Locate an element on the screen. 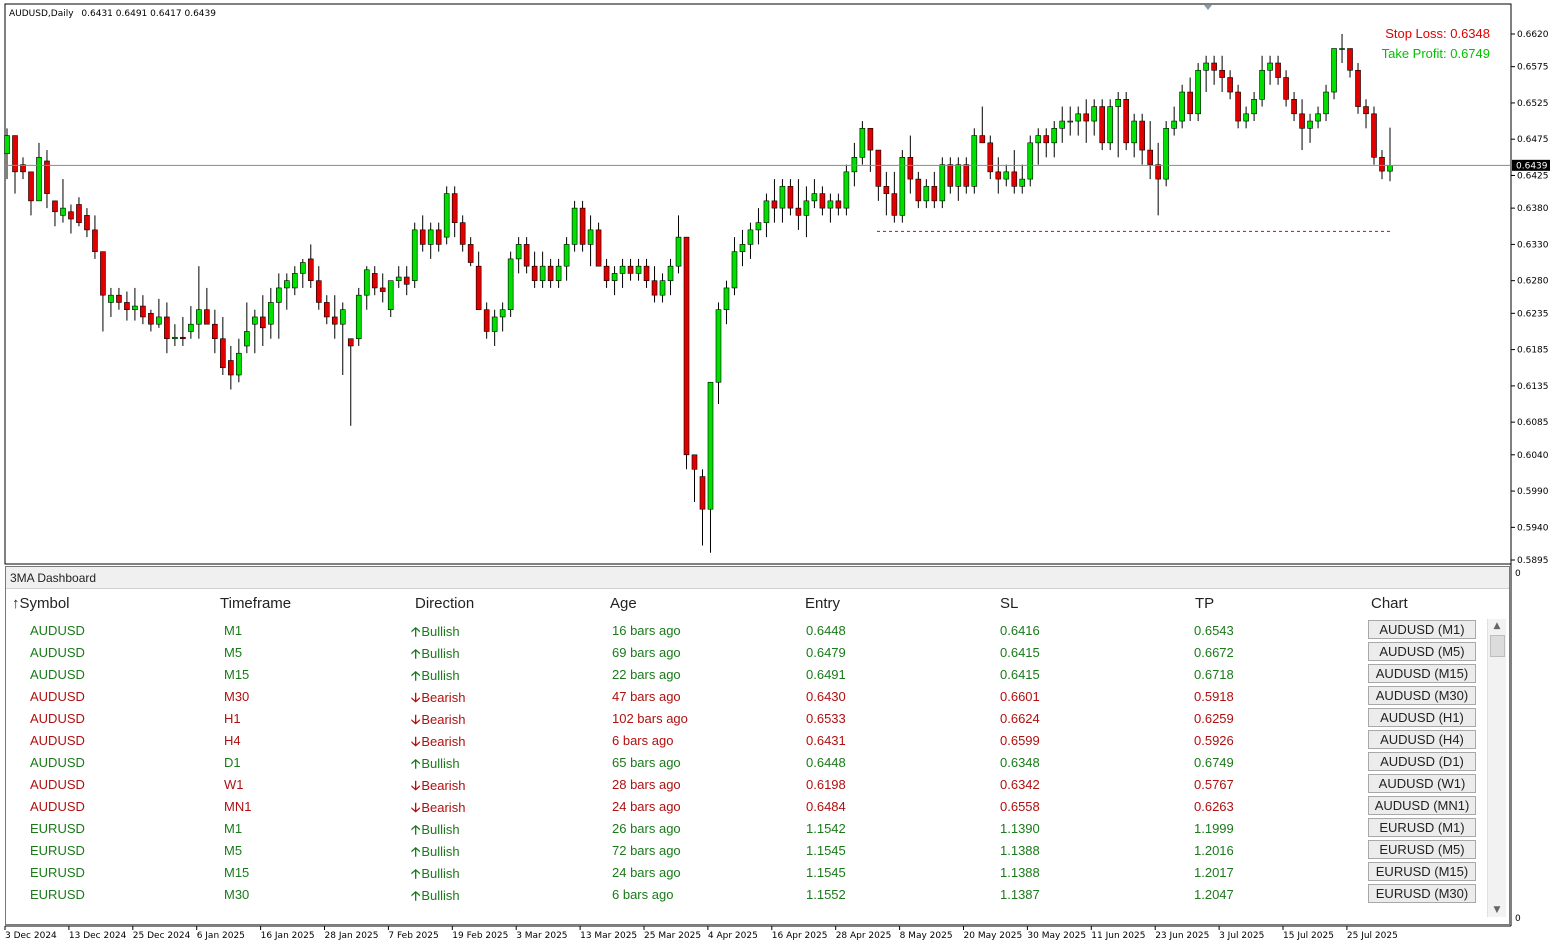 The width and height of the screenshot is (1554, 948). open-chart-button: AUDUSD (H4) is located at coordinates (1422, 739).